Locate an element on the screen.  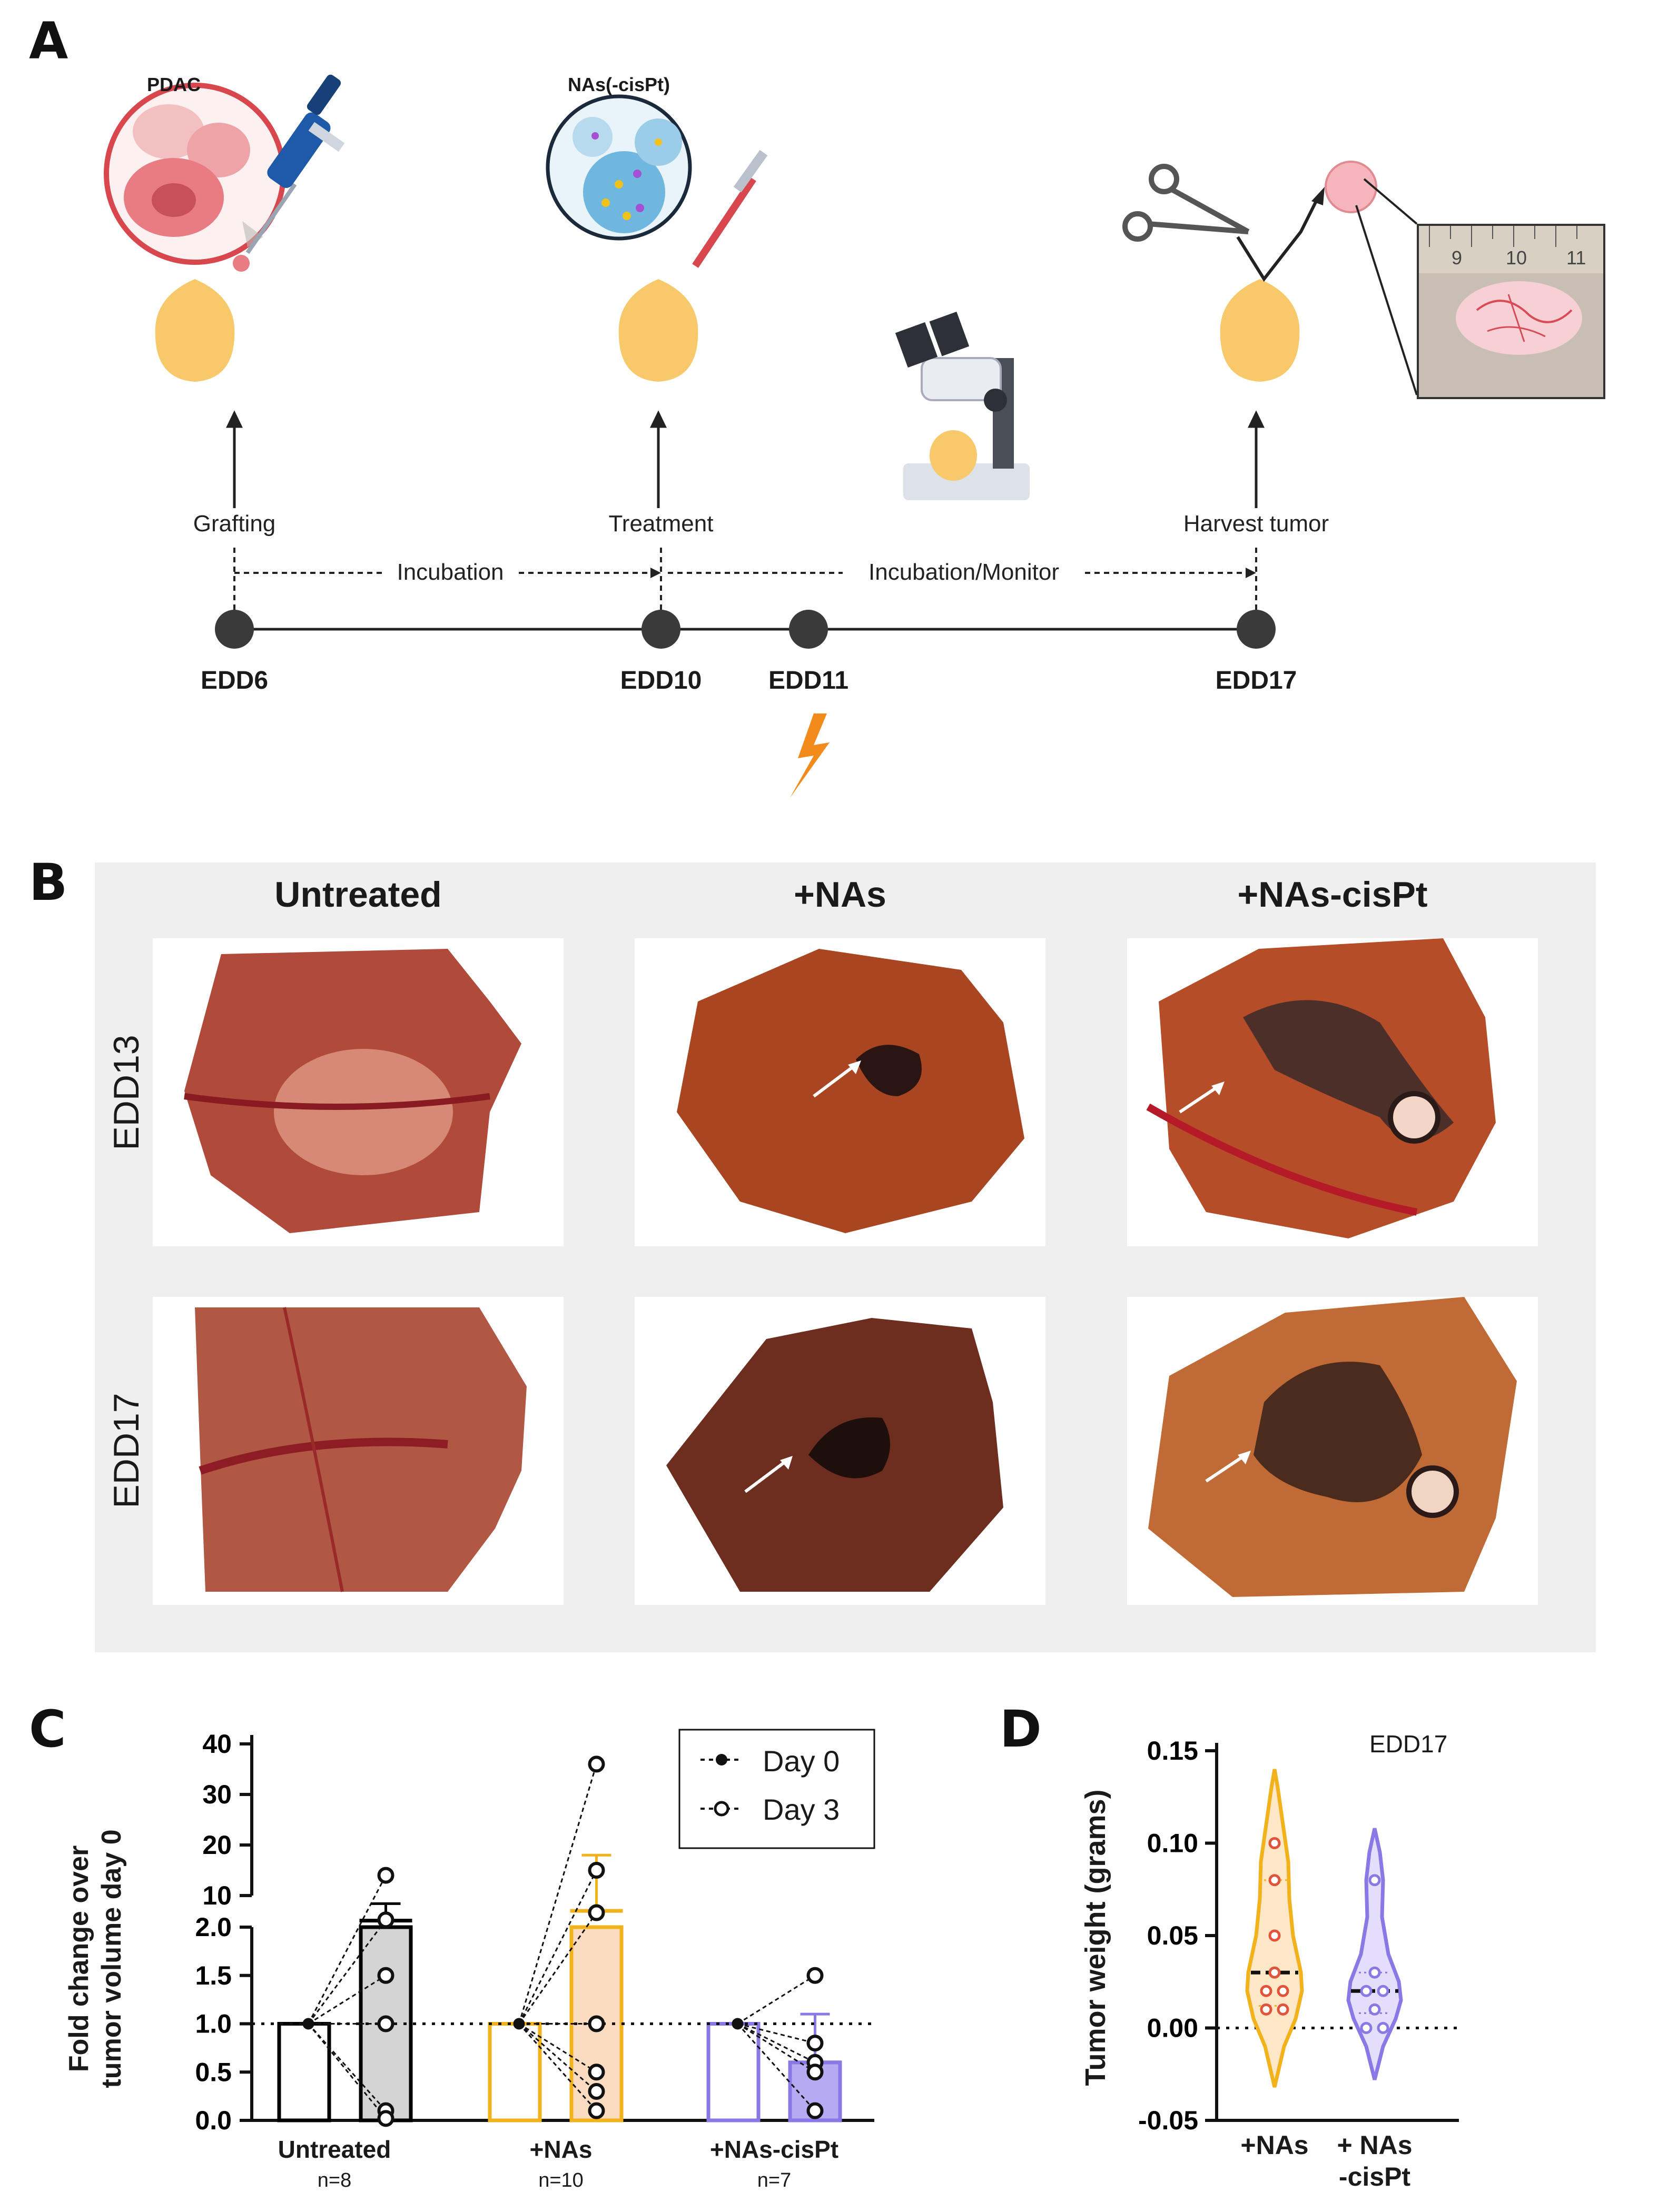
chart-d-tick-label: 0.05 is located at coordinates (1173, 1935).